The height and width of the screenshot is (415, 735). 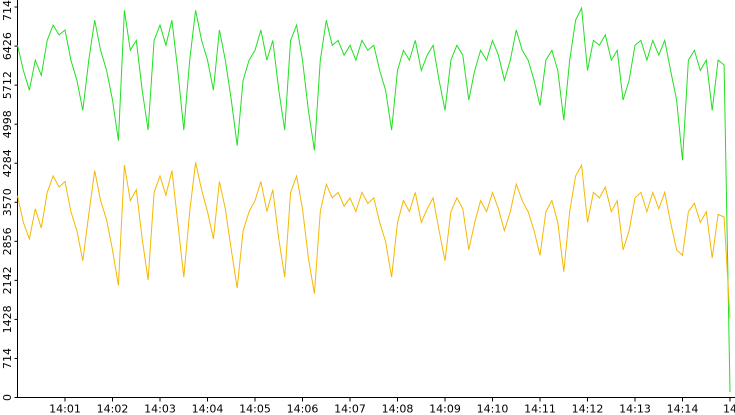 I want to click on x-tick-label: 14:13, so click(x=635, y=409).